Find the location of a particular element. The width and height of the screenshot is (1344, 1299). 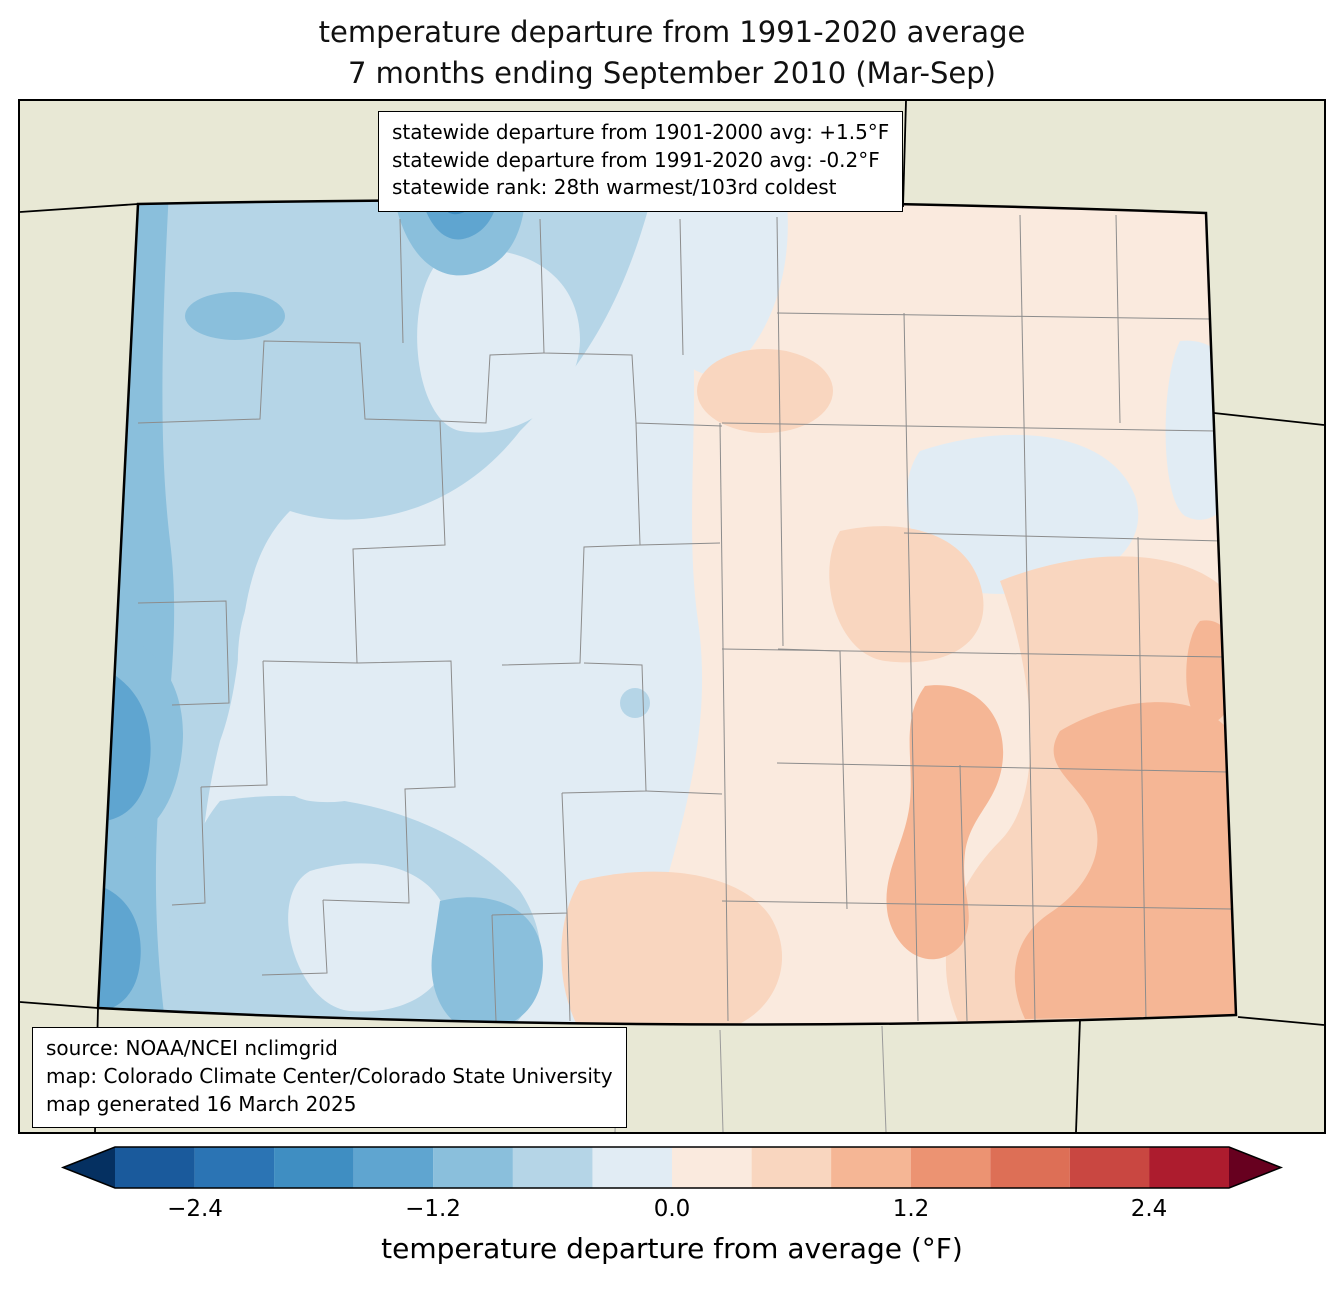

figure-title-line2: 7 months ending September 2010 (Mar-Sep) is located at coordinates (672, 72).